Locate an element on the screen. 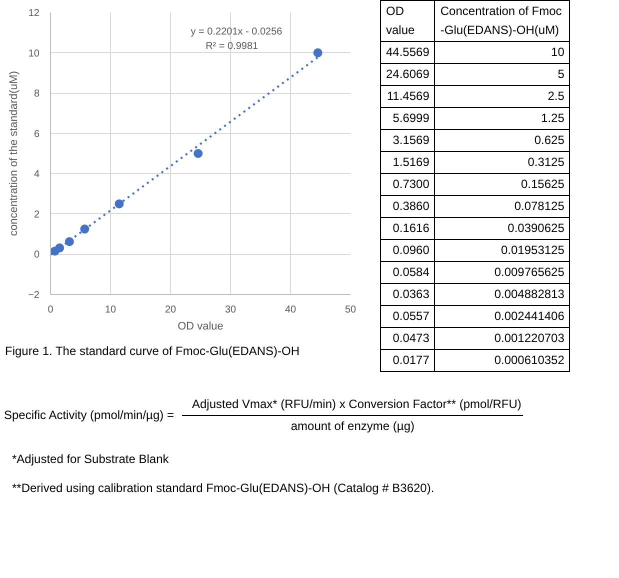 The image size is (619, 578). text: 0.01953125 is located at coordinates (502, 251).